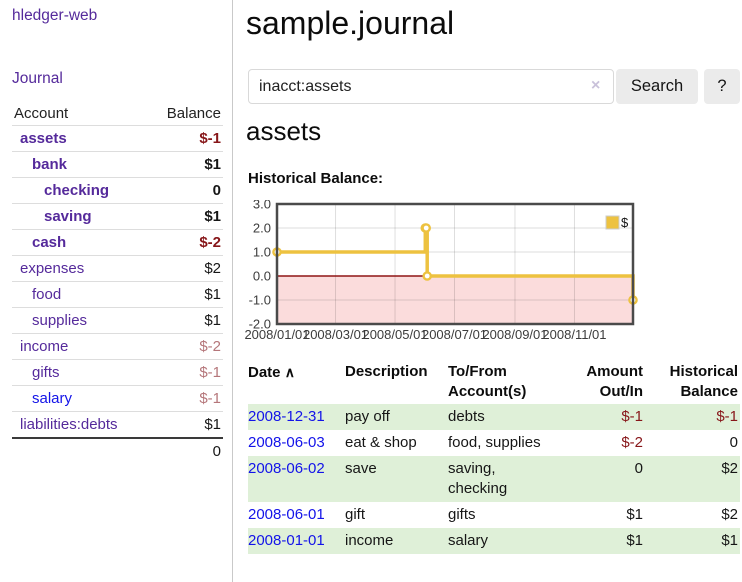 This screenshot has height=582, width=742. I want to click on sort-asc-icon: ∧, so click(289, 372).